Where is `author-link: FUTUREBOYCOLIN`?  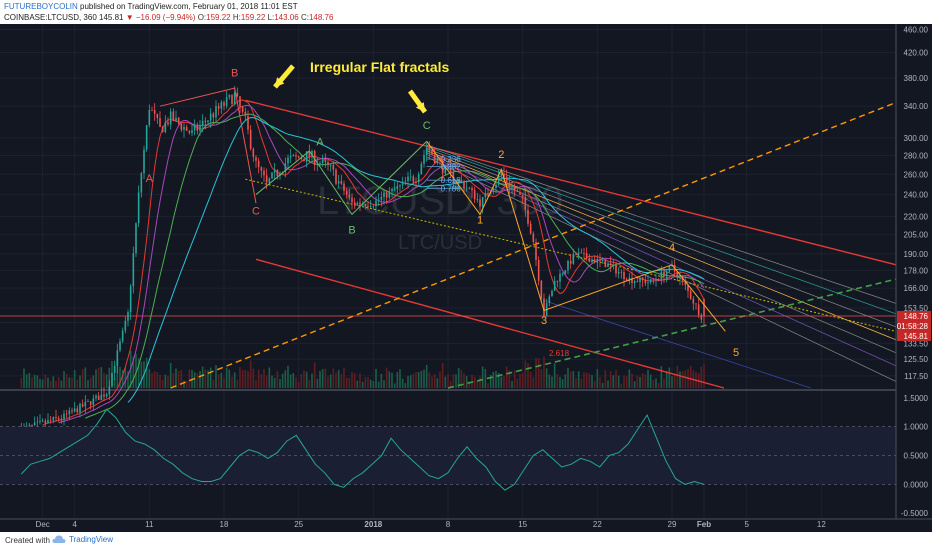
author-link: FUTUREBOYCOLIN is located at coordinates (41, 6).